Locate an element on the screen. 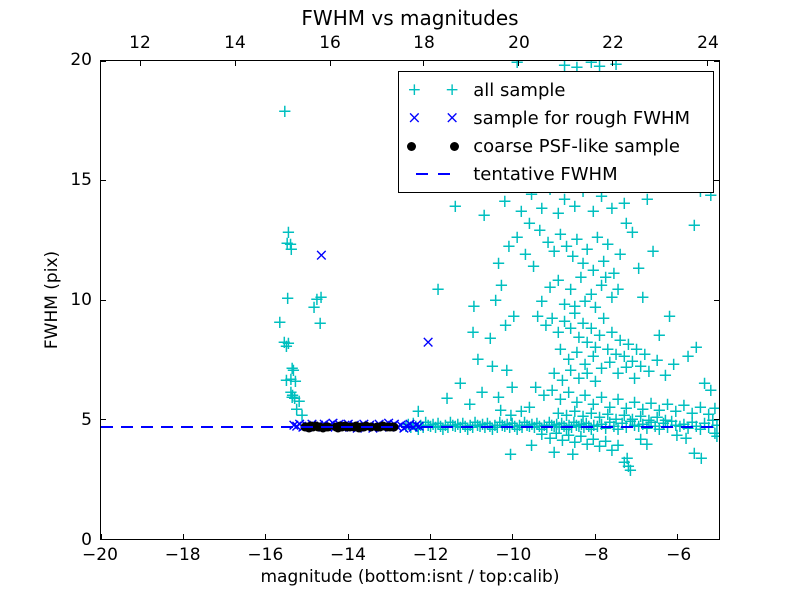  legend-entry-tentative-fwhm: tentative FWHM is located at coordinates (556, 174).